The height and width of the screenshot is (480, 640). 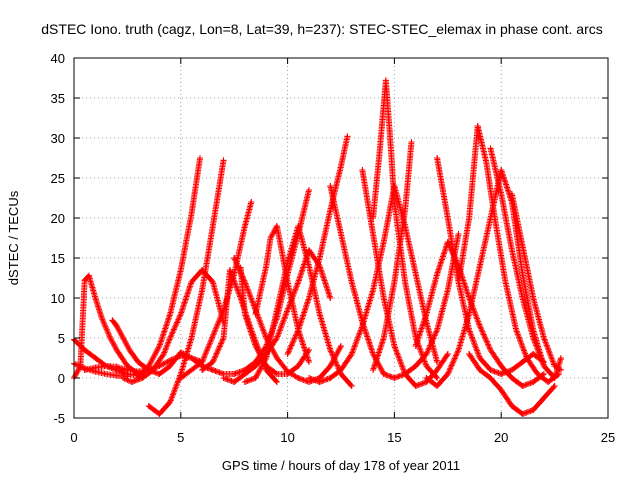 What do you see at coordinates (73, 437) in the screenshot?
I see `x-tick-label: 0` at bounding box center [73, 437].